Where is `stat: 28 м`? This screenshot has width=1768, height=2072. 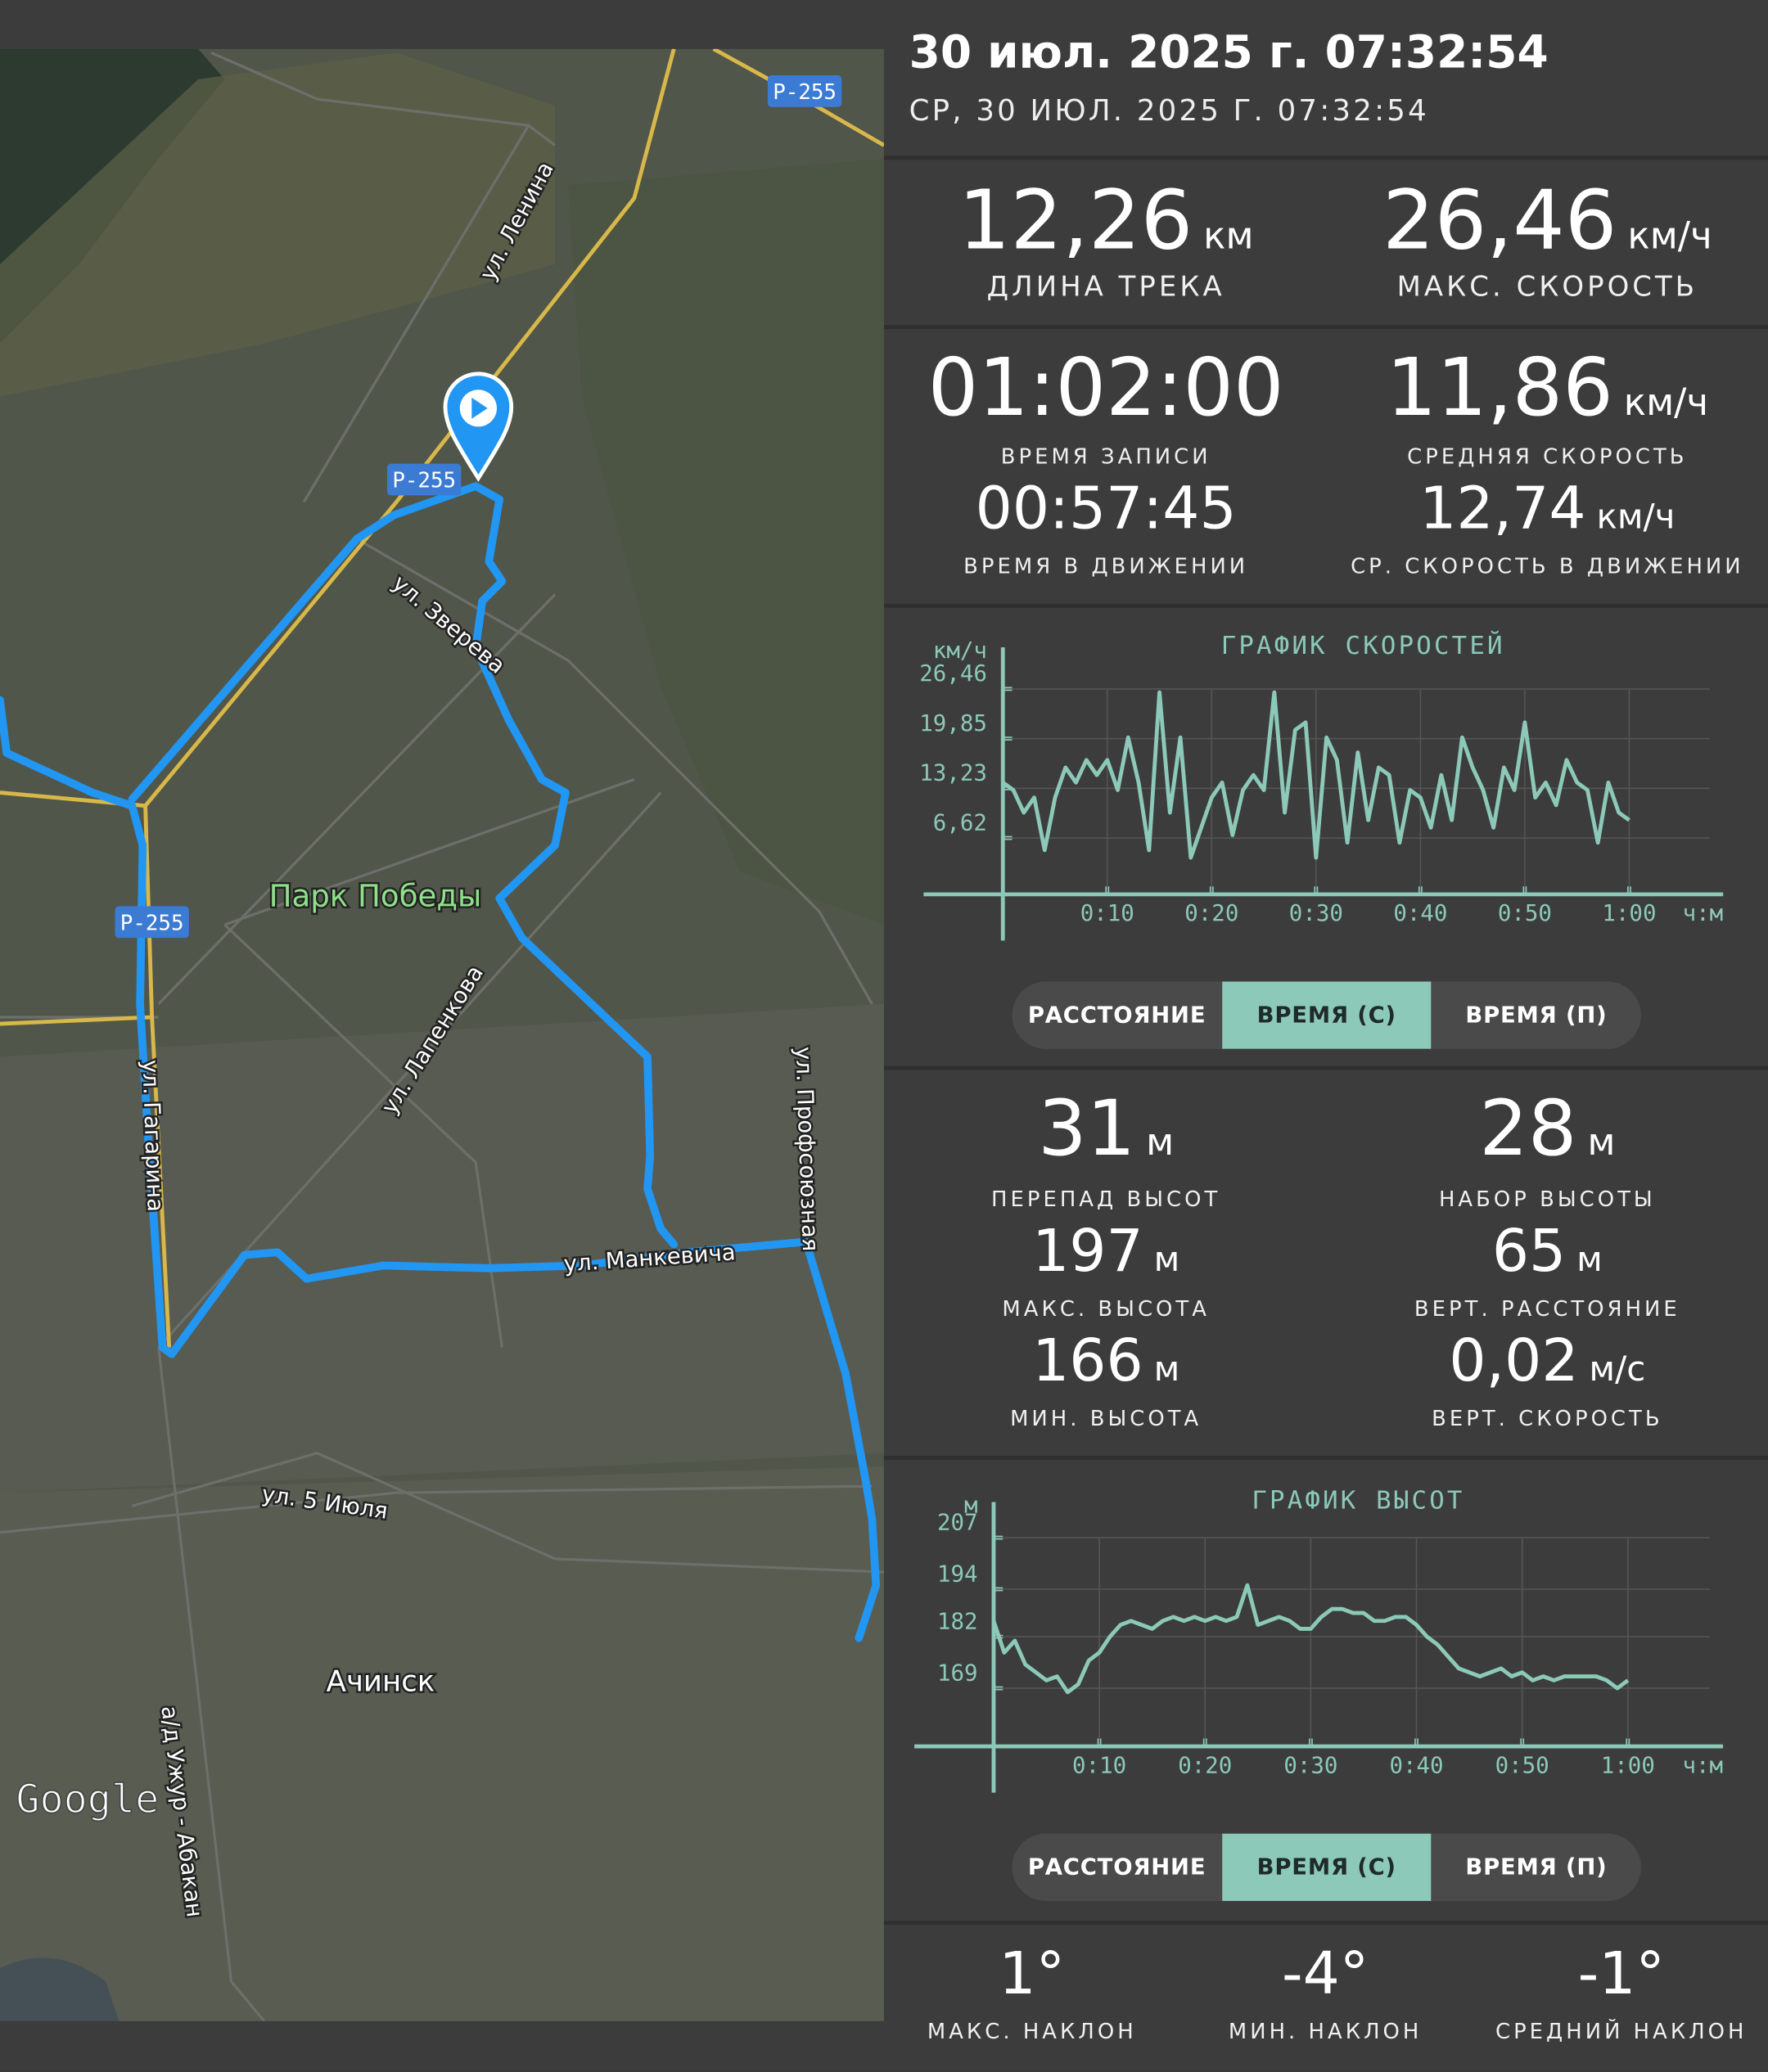
stat: 28 м is located at coordinates (1547, 1128).